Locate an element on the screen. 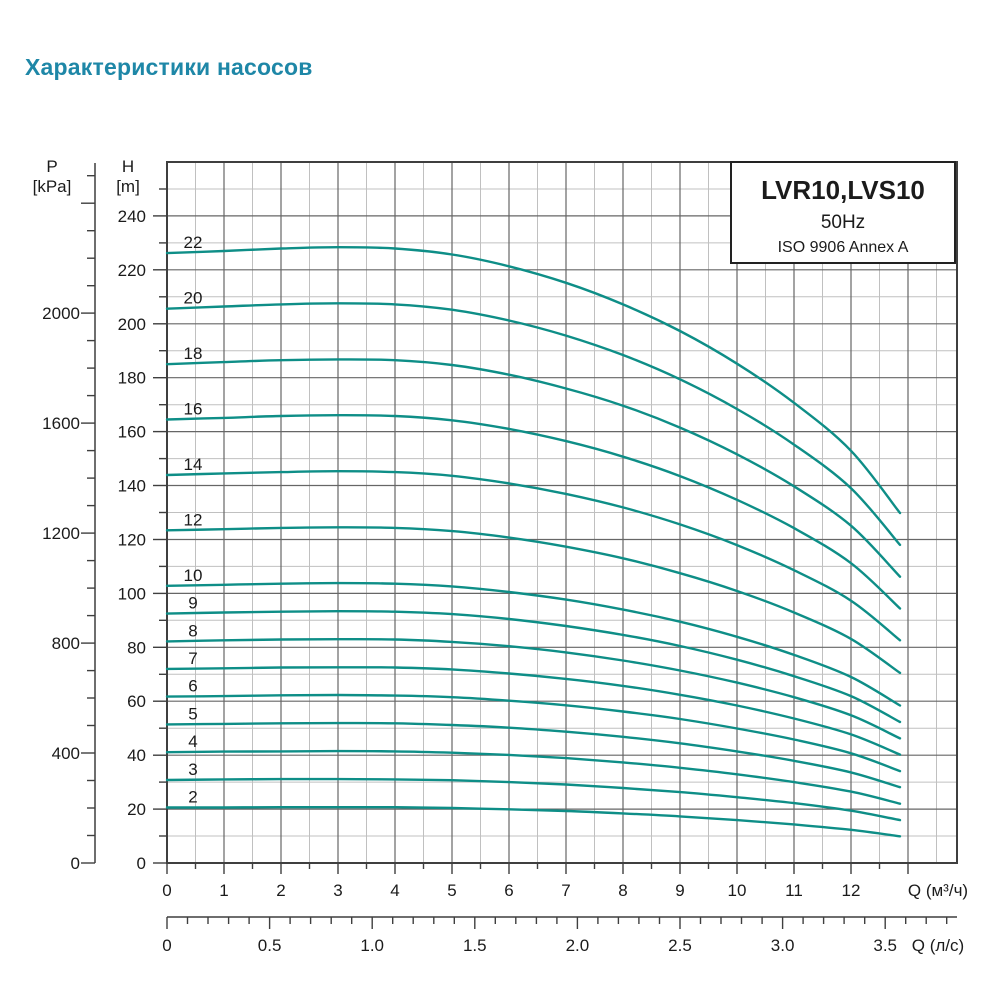  flow-m3h-tick-label: 0 is located at coordinates (166, 890).